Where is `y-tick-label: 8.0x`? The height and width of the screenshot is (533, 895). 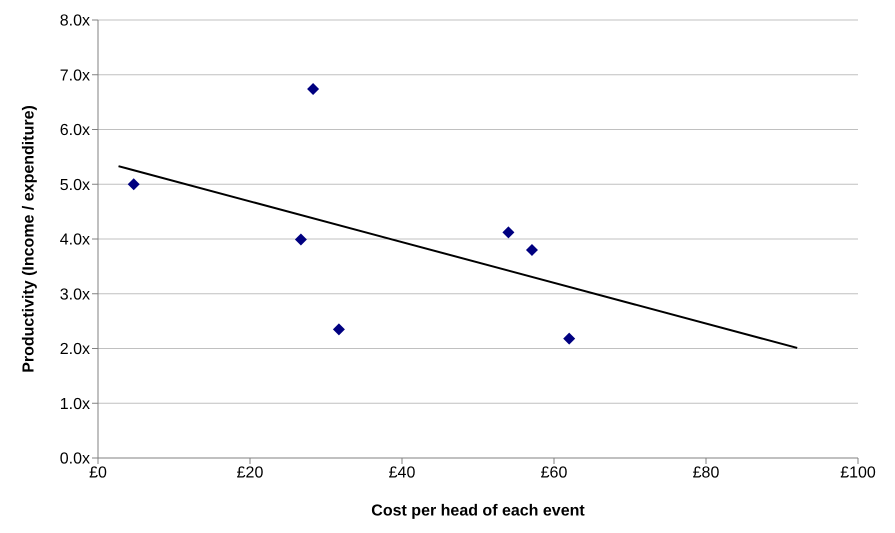
y-tick-label: 8.0x is located at coordinates (75, 21).